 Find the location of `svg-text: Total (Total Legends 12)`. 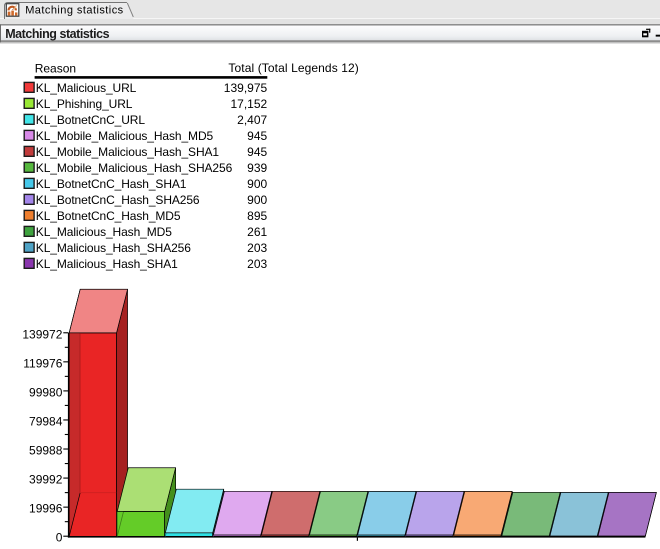

svg-text: Total (Total Legends 12) is located at coordinates (293, 68).